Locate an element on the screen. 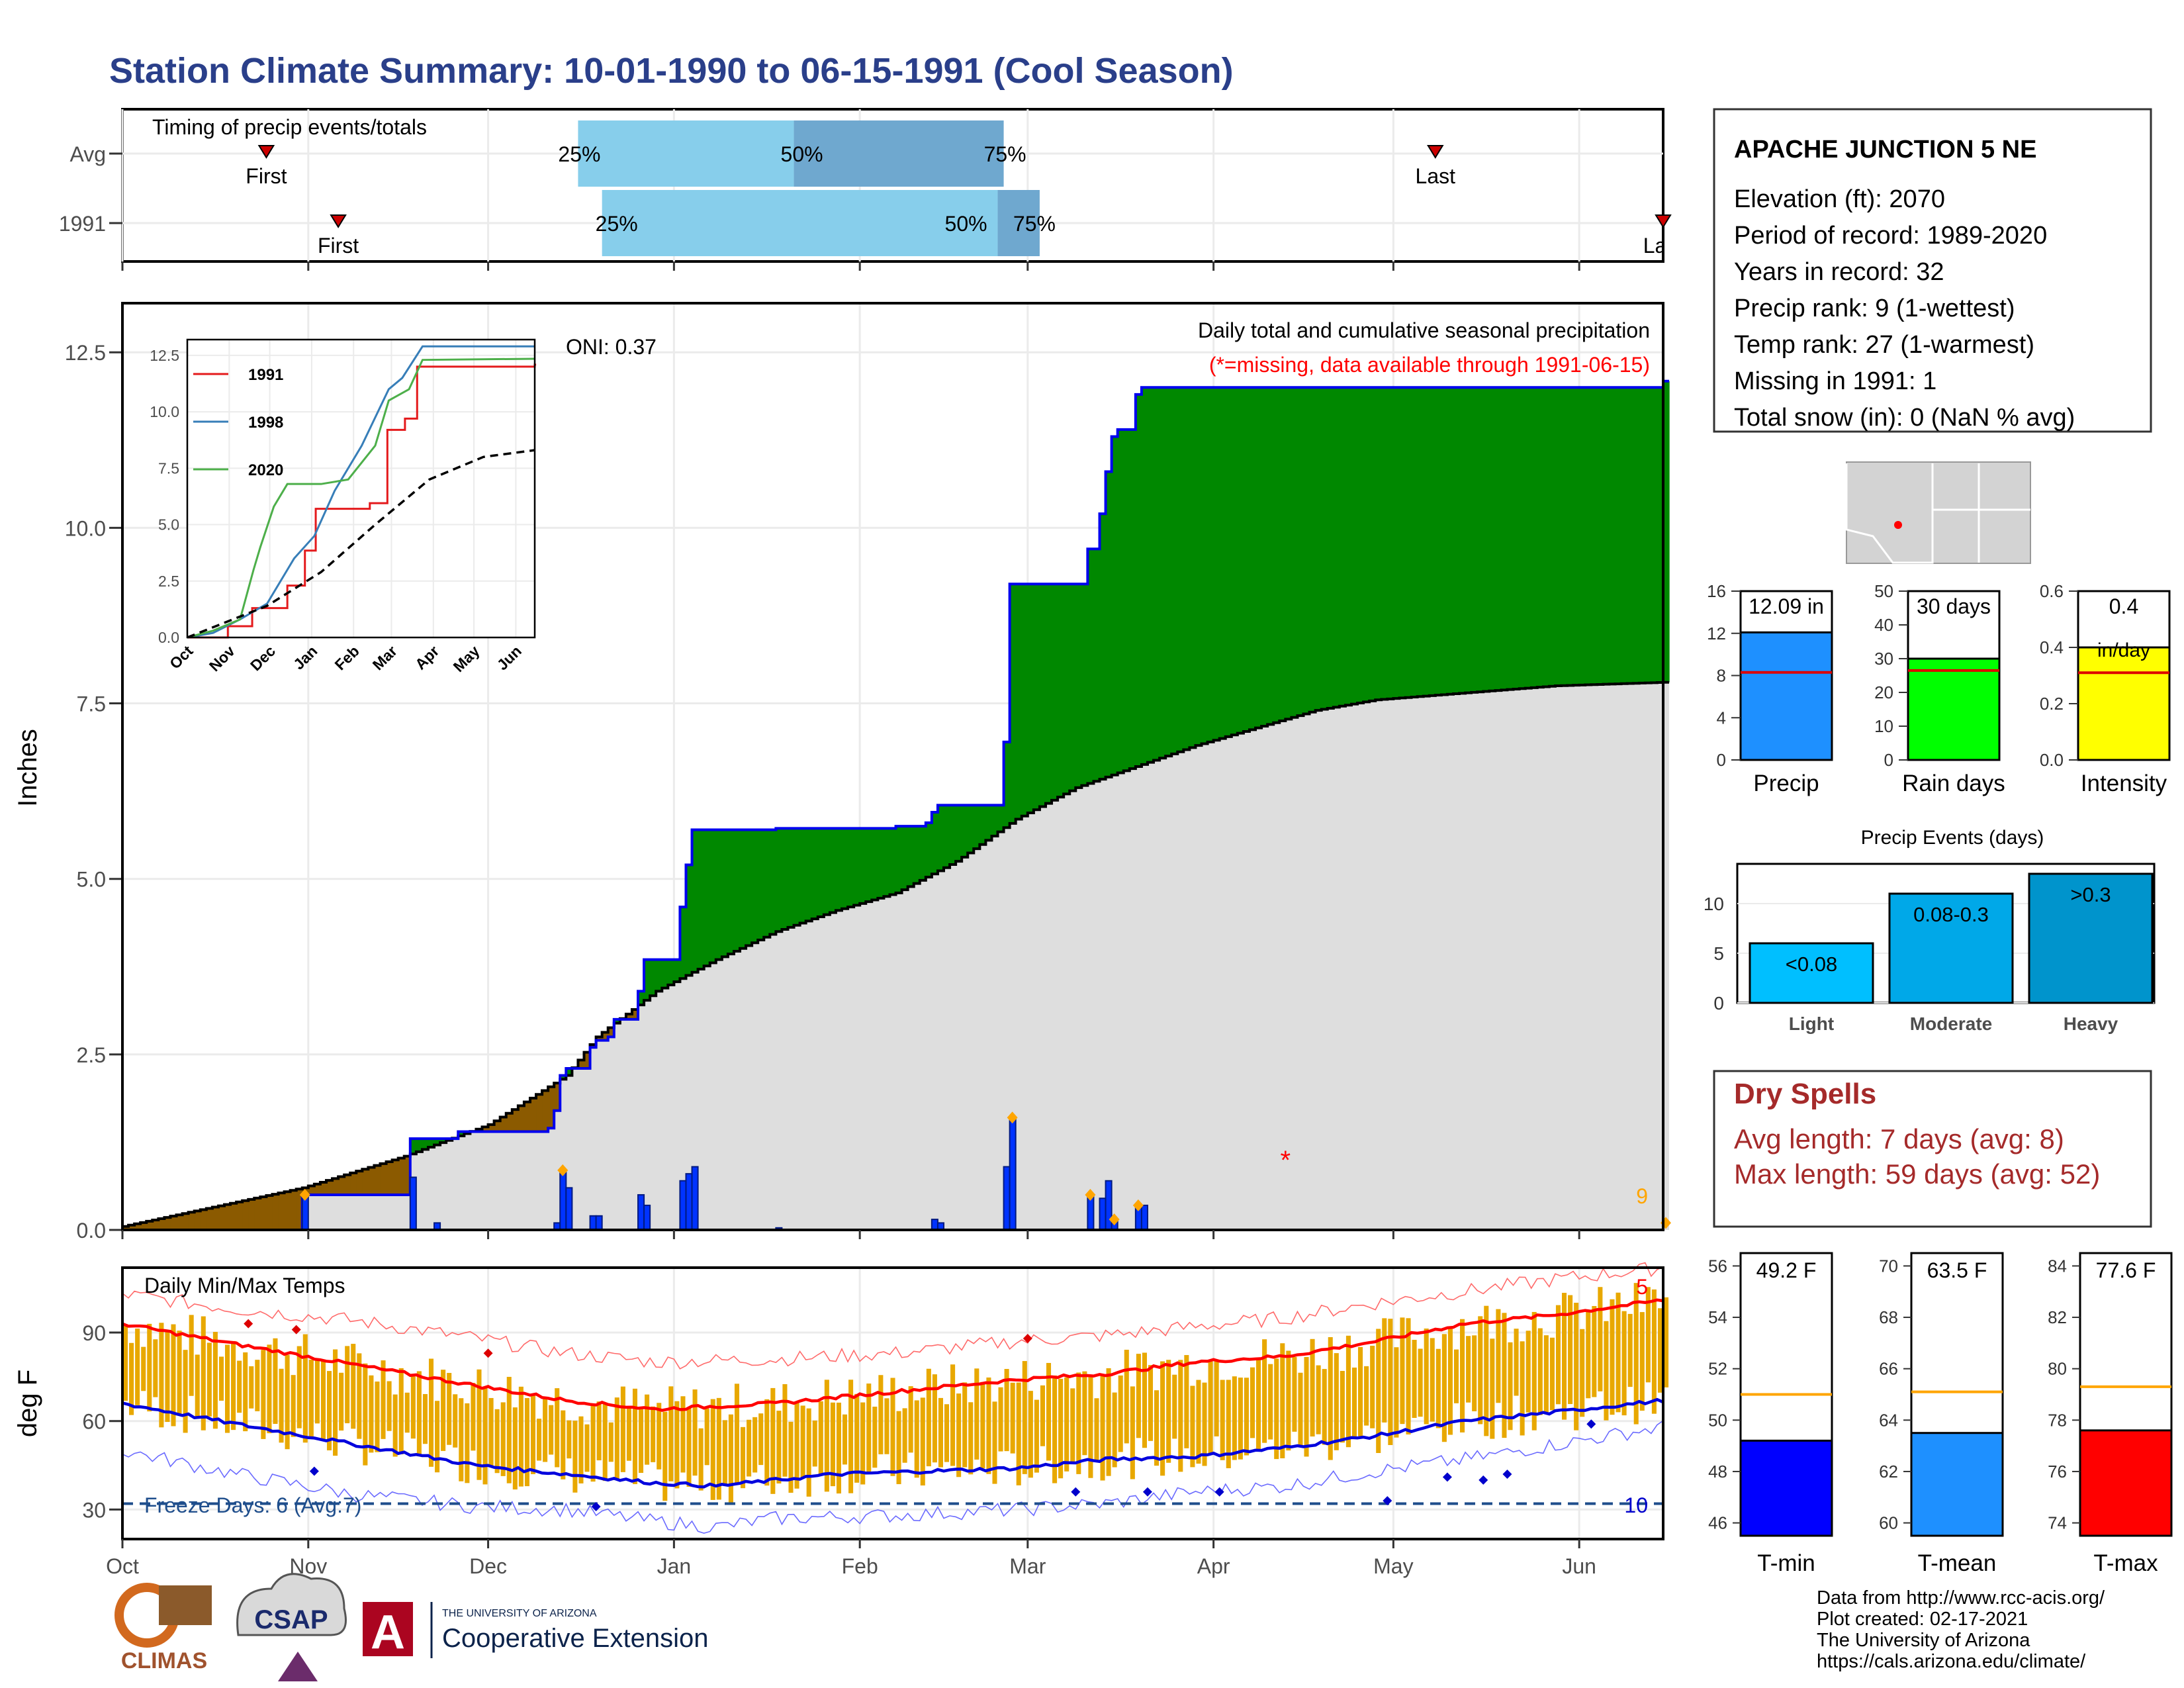 The image size is (2184, 1688). timing-q25-q50-bar is located at coordinates (800, 223).